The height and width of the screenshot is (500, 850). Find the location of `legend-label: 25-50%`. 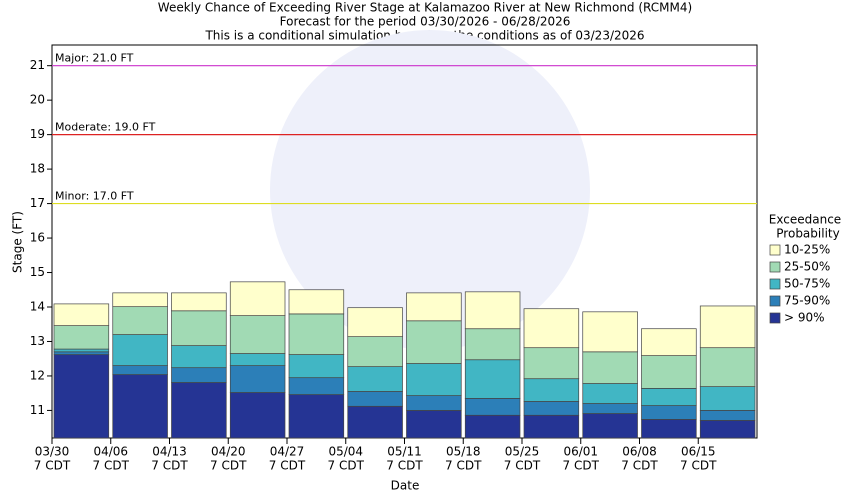

legend-label: 25-50% is located at coordinates (807, 267).